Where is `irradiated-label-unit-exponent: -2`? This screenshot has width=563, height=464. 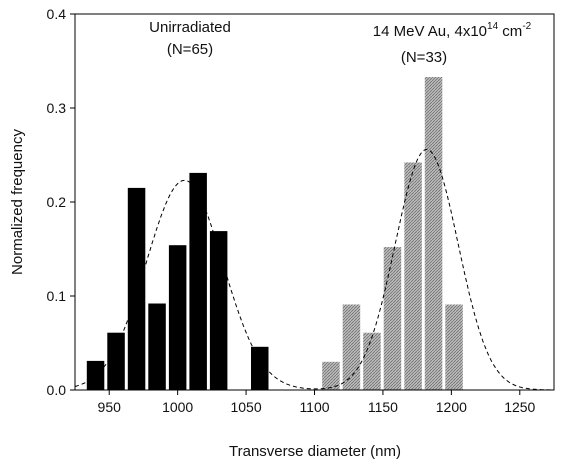 irradiated-label-unit-exponent: -2 is located at coordinates (526, 26).